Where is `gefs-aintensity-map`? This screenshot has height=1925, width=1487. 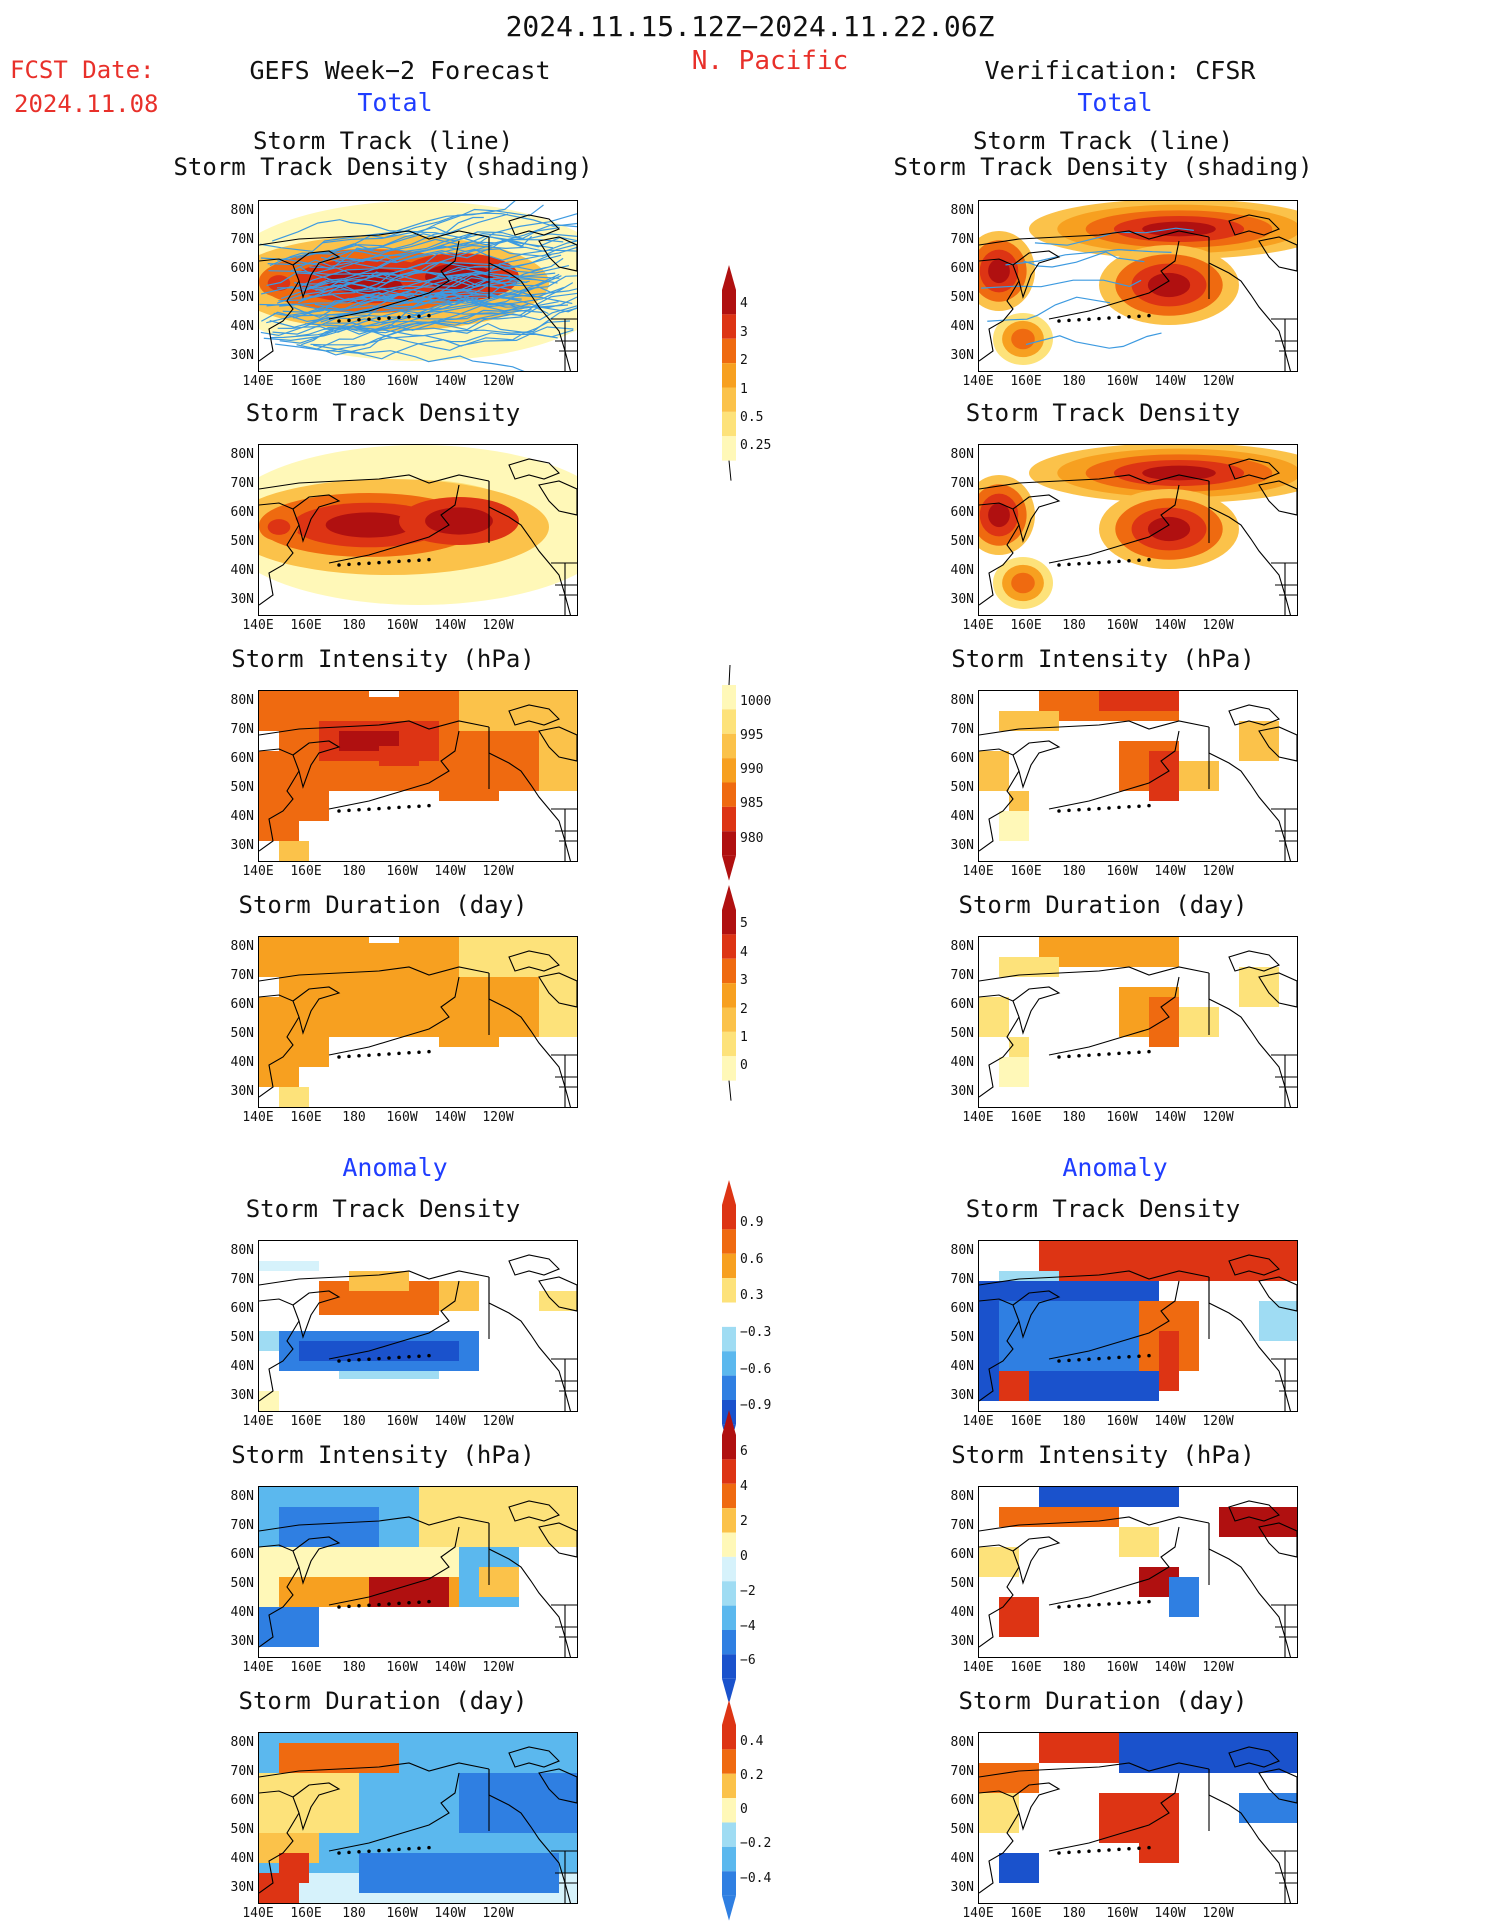 gefs-aintensity-map is located at coordinates (418, 1572).